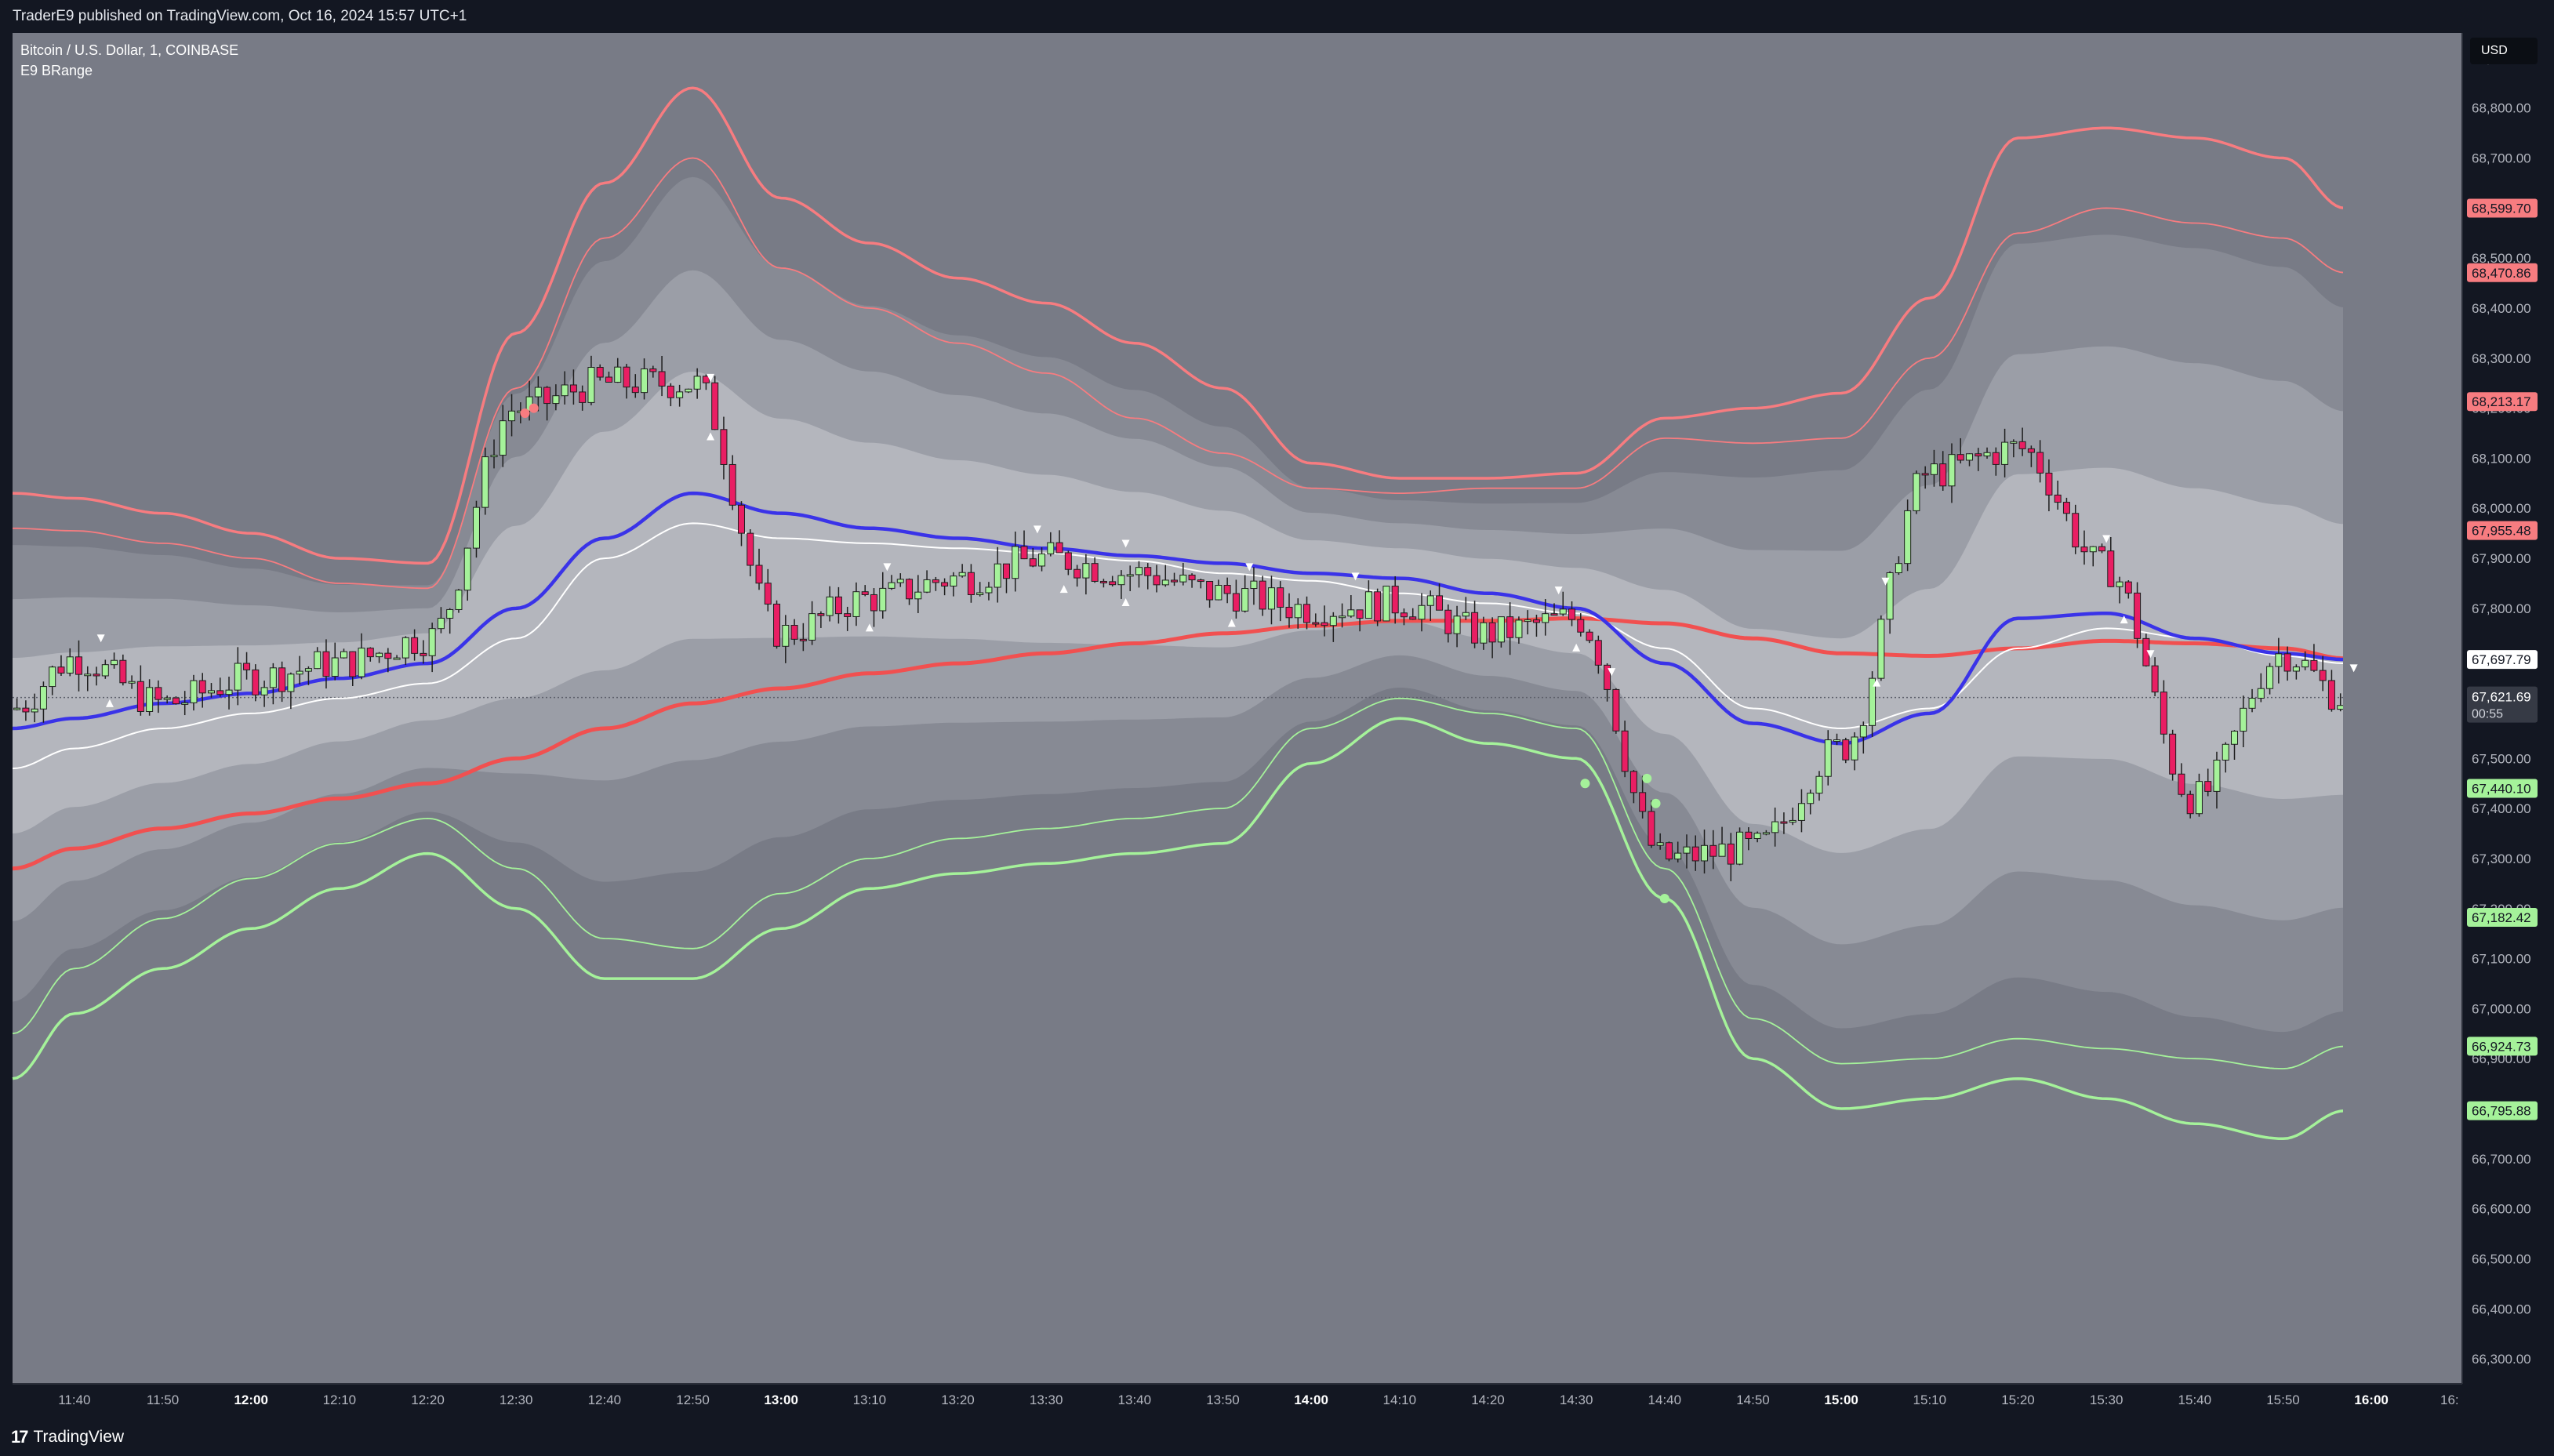  I want to click on symbol-legend: Bitcoin / U.S. Dollar, 1, COINBASE, so click(129, 50).